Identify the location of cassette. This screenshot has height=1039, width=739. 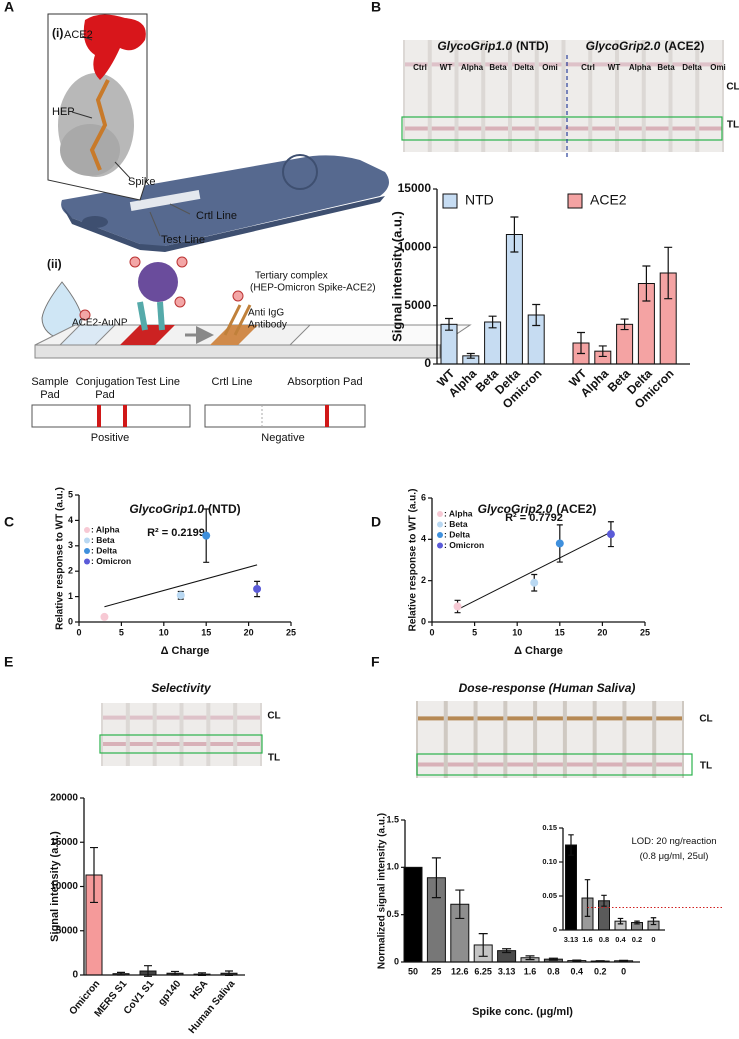
(225, 201).